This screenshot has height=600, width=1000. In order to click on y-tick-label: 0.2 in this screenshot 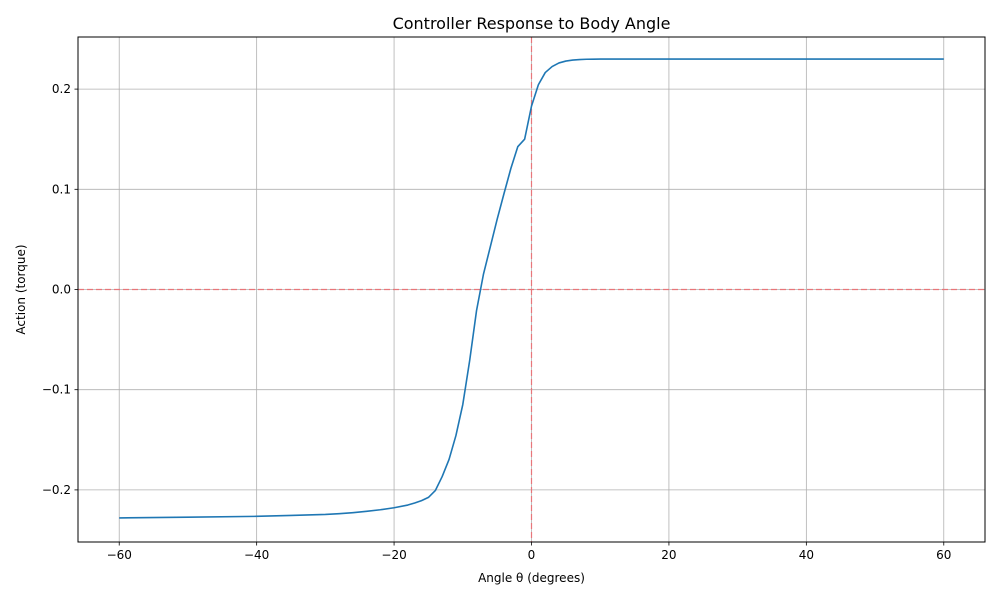, I will do `click(61, 89)`.